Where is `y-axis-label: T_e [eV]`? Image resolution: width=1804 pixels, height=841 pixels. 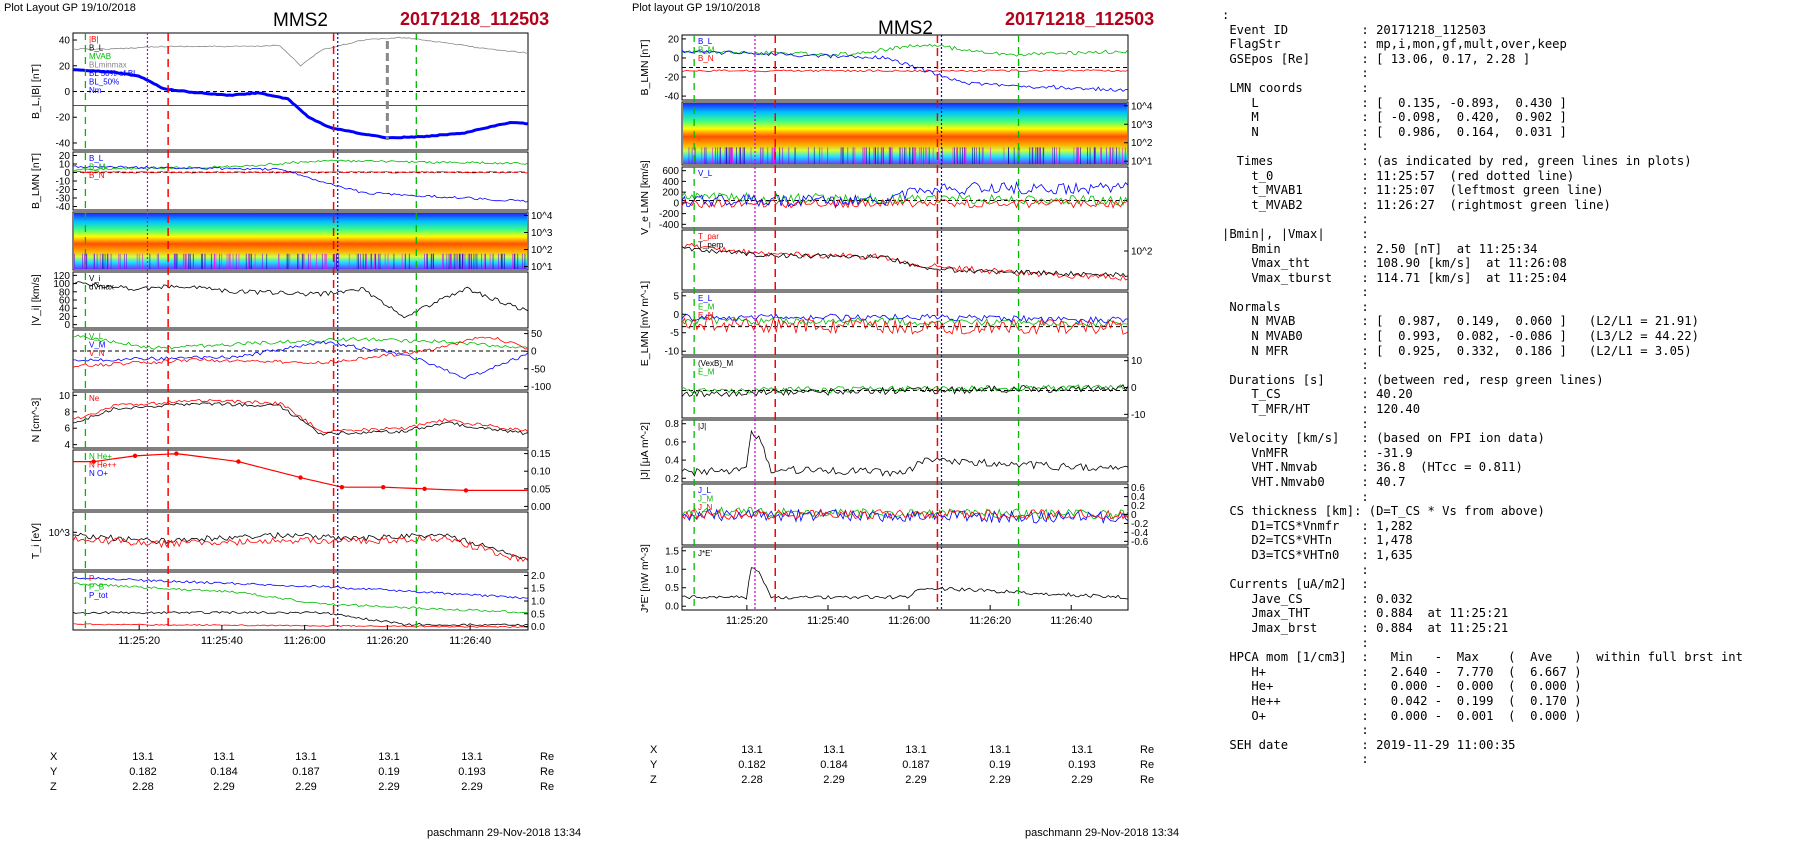 y-axis-label: T_e [eV] is located at coordinates (1159, 260).